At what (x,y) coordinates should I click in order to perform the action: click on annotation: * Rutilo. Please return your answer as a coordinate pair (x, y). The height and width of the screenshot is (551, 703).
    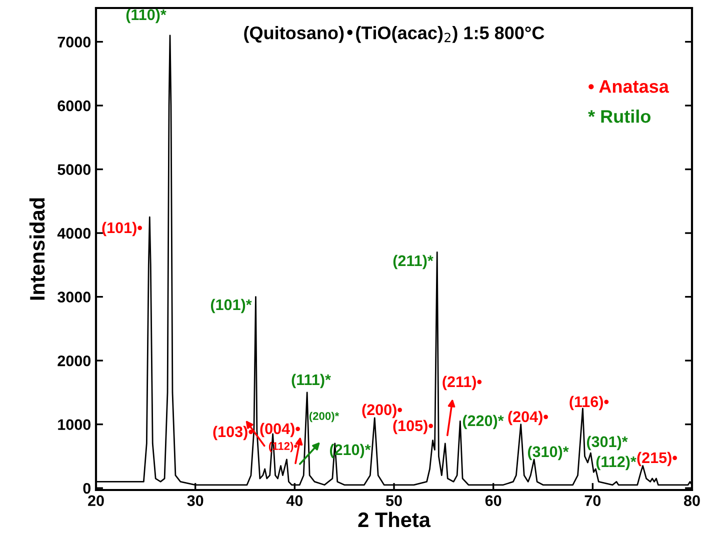
    Looking at the image, I should click on (619, 116).